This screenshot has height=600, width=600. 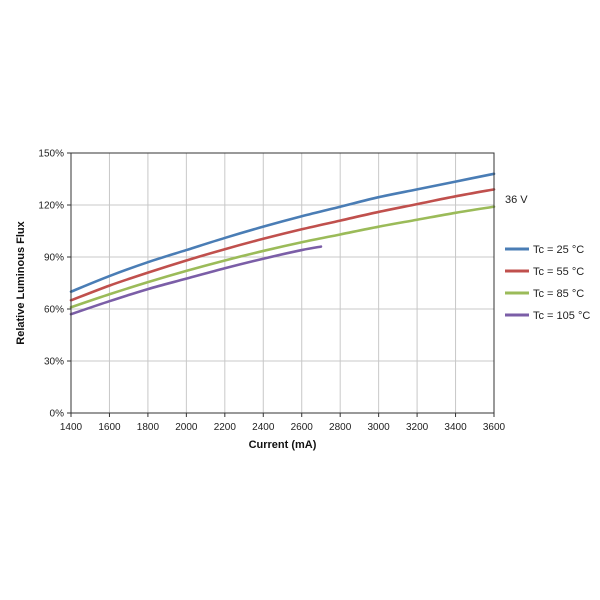 I want to click on legend-label: Tc = 25 °C, so click(x=558, y=250).